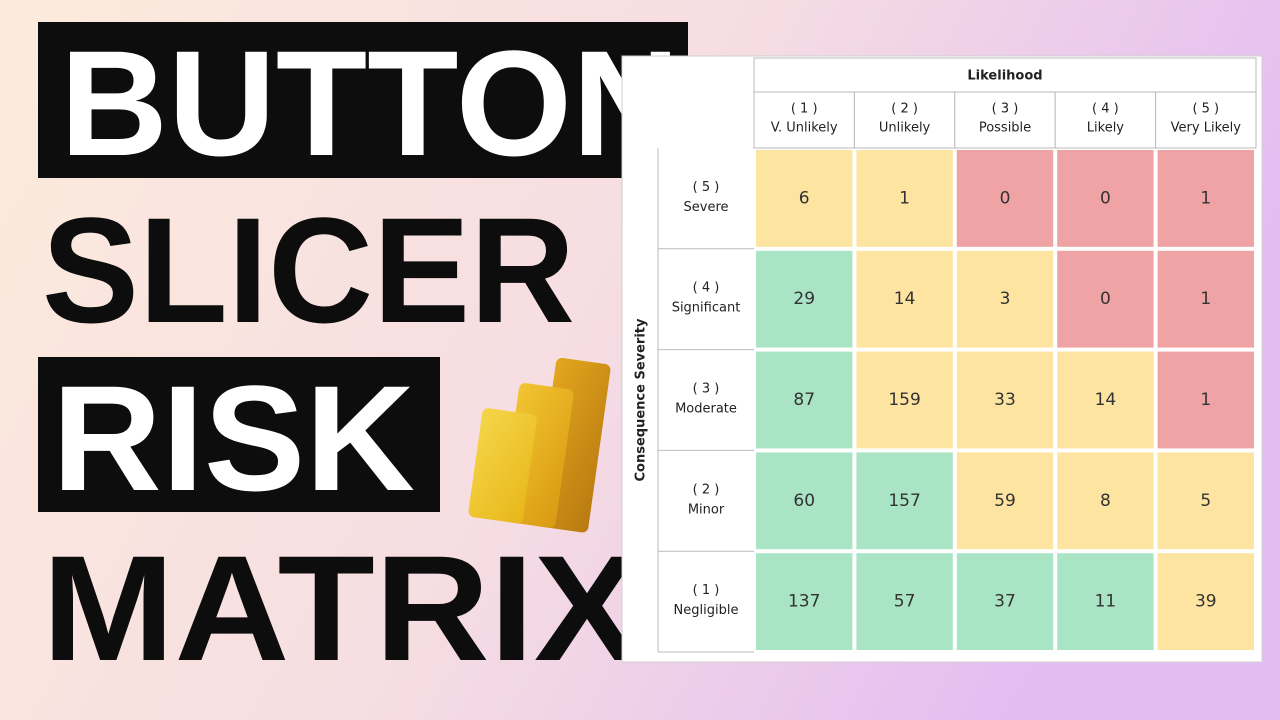 This screenshot has height=720, width=1280. What do you see at coordinates (706, 590) in the screenshot?
I see `row-number: ( 1 )` at bounding box center [706, 590].